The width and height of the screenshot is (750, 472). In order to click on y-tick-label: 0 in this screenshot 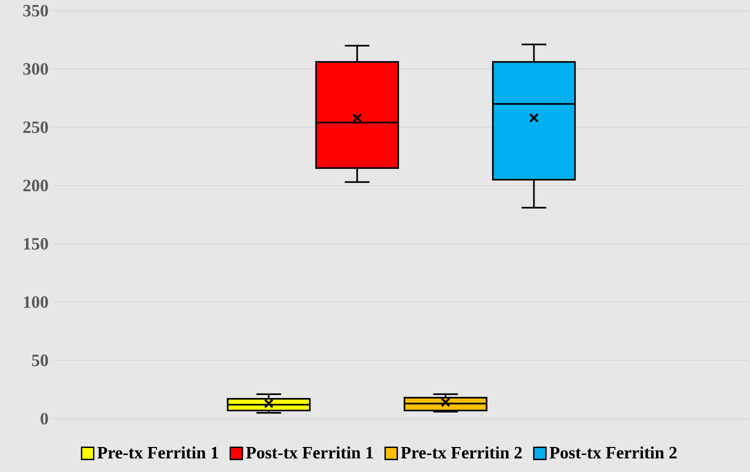, I will do `click(44, 418)`.